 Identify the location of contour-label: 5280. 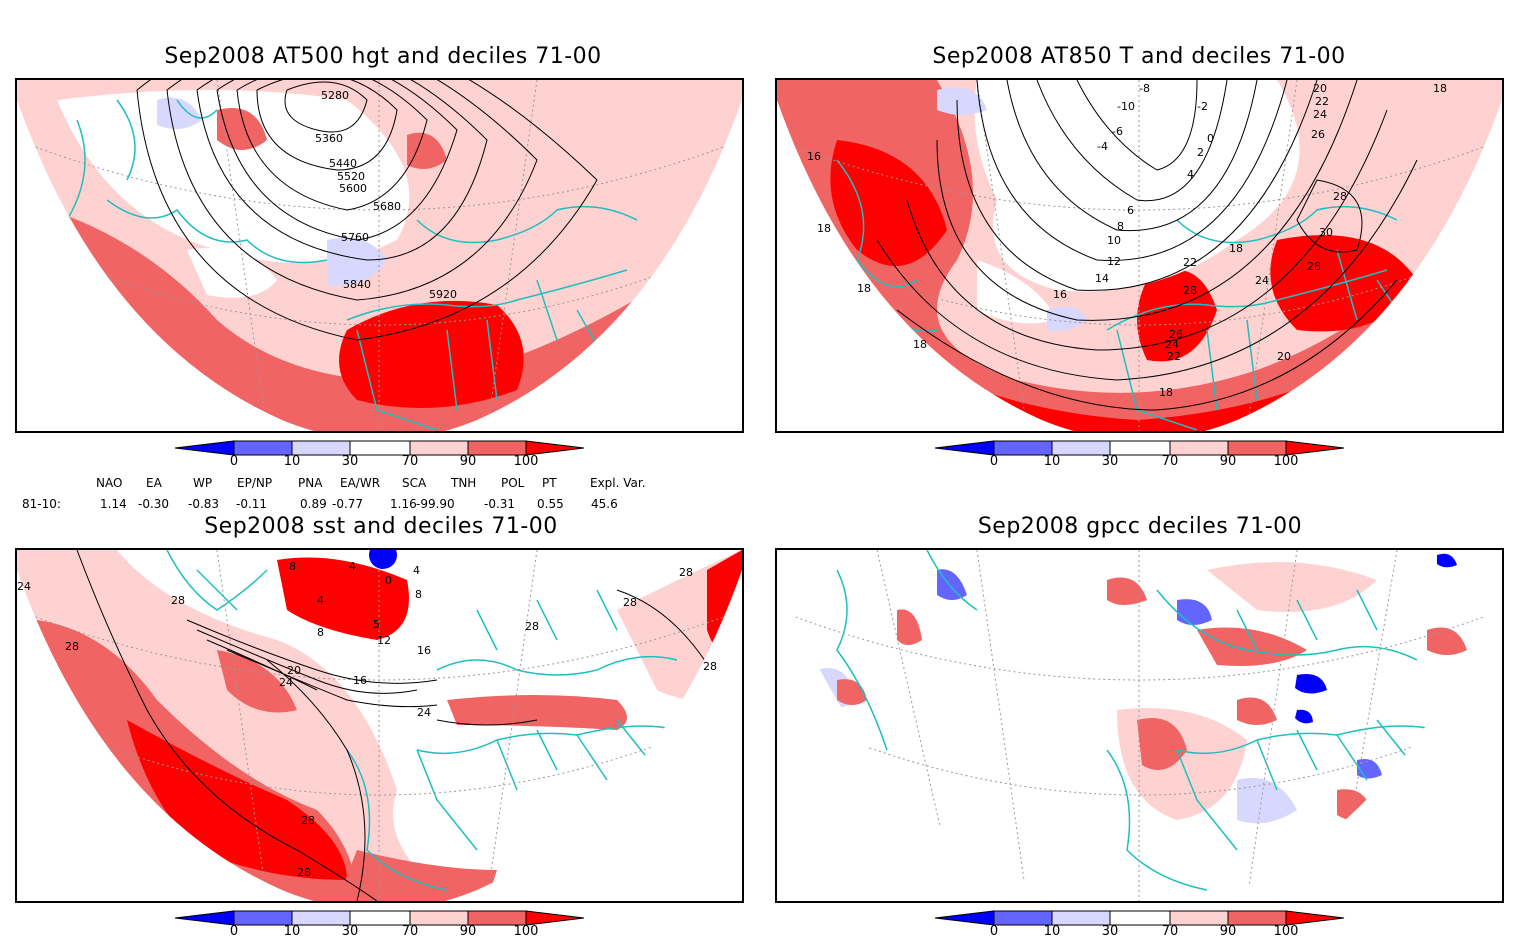
(335, 95).